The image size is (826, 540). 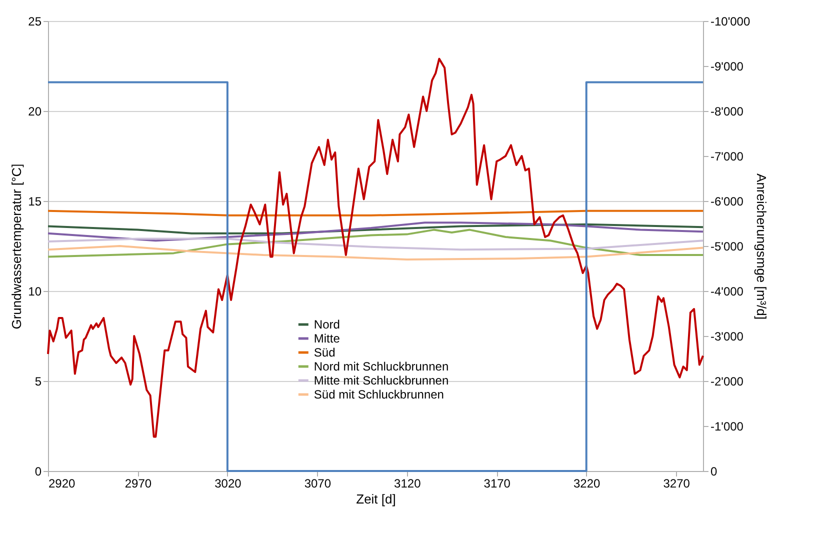 What do you see at coordinates (727, 427) in the screenshot?
I see `y2-tick-label: -1'000` at bounding box center [727, 427].